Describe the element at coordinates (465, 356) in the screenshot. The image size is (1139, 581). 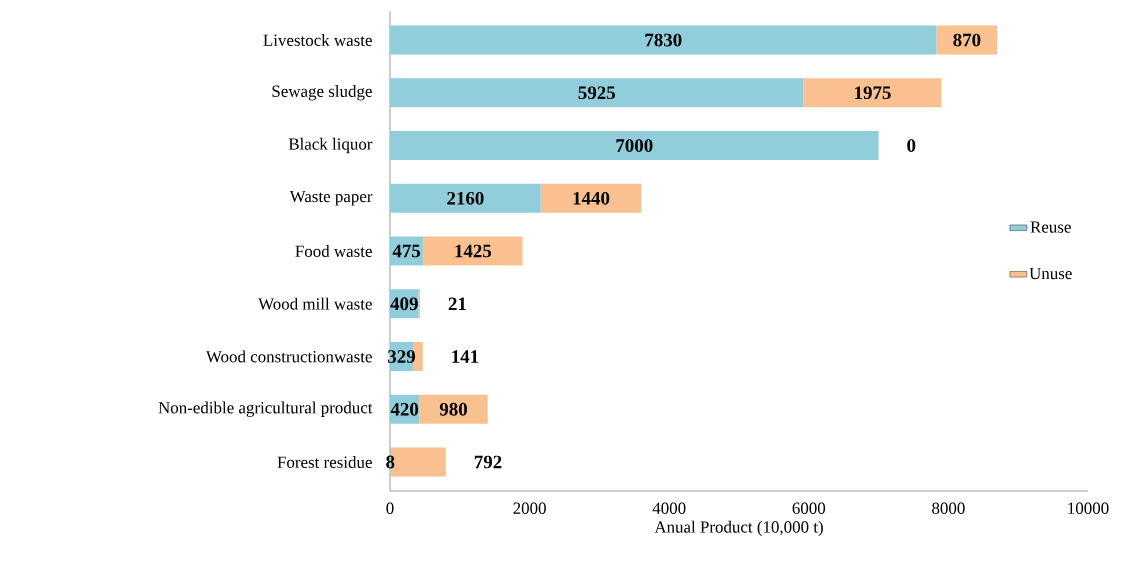
I see `data-label: 141` at that location.